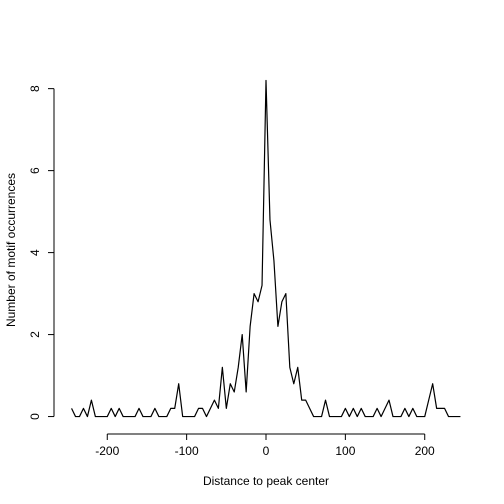 This screenshot has height=504, width=504. Describe the element at coordinates (35, 252) in the screenshot. I see `y-tick-label: 4` at that location.